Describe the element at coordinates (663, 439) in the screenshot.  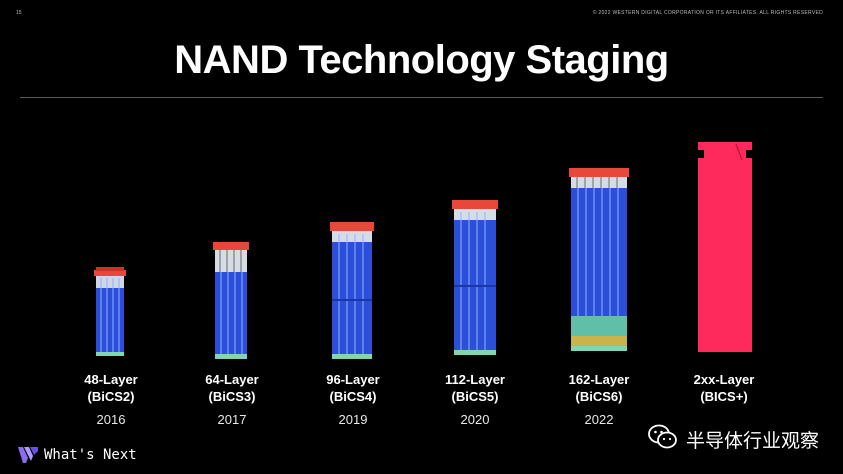
I see `wechat-icon` at that location.